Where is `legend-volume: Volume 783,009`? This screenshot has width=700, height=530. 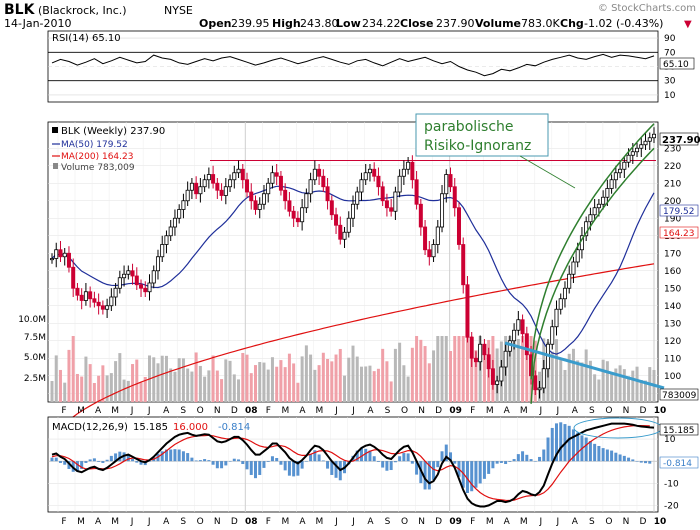 legend-volume: Volume 783,009 is located at coordinates (98, 168).